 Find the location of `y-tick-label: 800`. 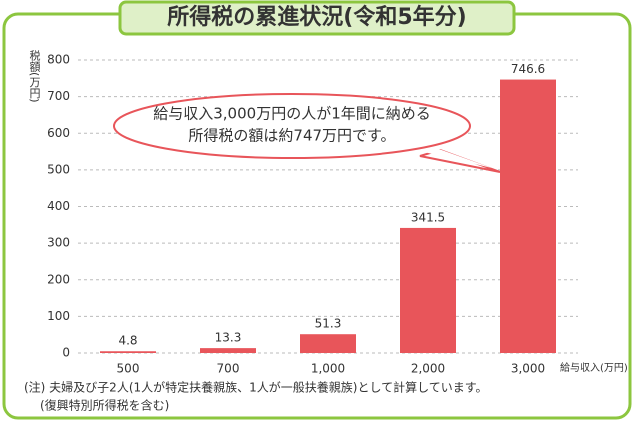

y-tick-label: 800 is located at coordinates (58, 60).